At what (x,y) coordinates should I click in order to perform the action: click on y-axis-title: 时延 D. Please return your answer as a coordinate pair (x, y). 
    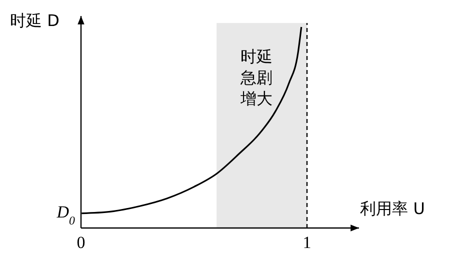
    Looking at the image, I should click on (35, 20).